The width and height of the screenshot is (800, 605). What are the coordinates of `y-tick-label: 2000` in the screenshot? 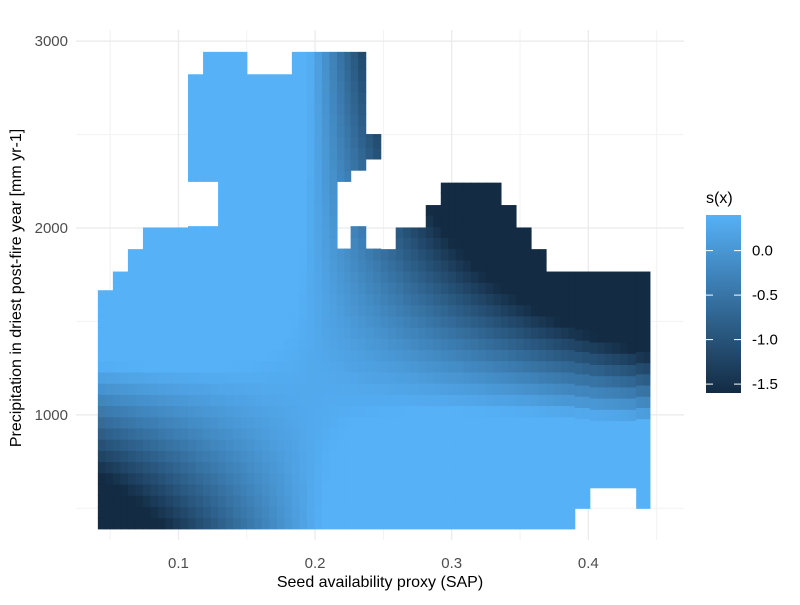 It's located at (51, 228).